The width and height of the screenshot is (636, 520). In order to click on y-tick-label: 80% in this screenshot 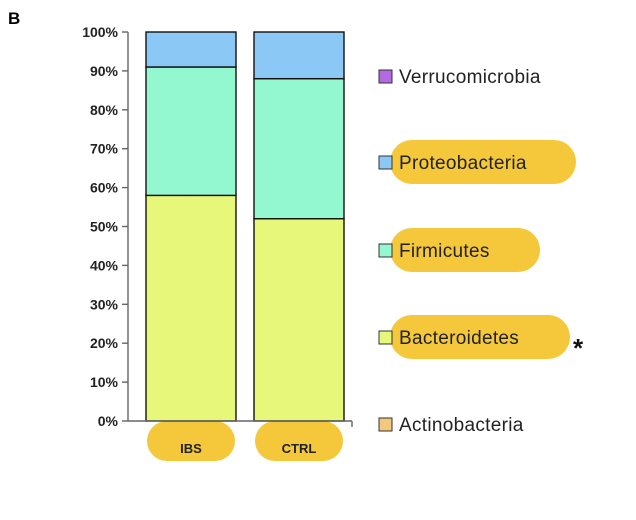, I will do `click(104, 110)`.